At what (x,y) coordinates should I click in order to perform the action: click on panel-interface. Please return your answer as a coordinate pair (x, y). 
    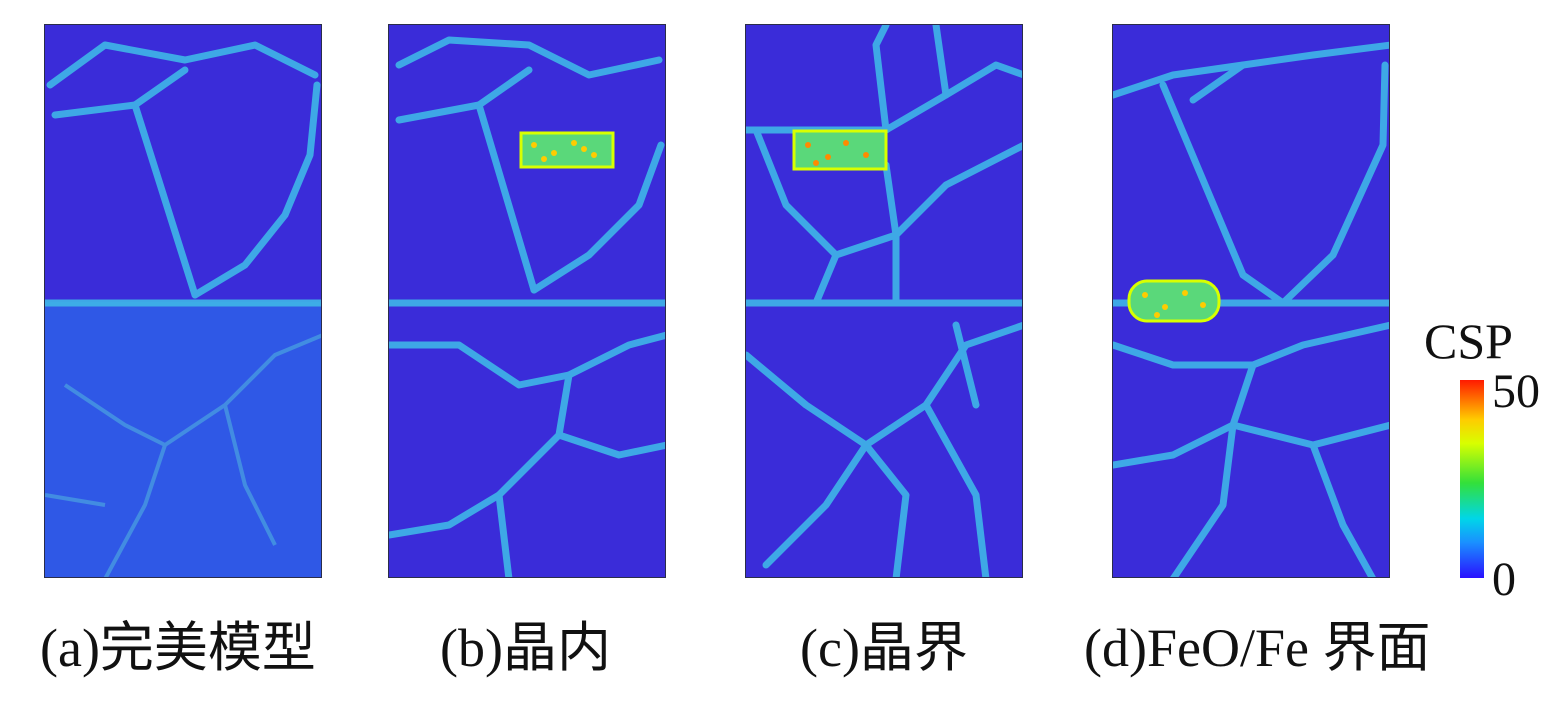
    Looking at the image, I should click on (1251, 301).